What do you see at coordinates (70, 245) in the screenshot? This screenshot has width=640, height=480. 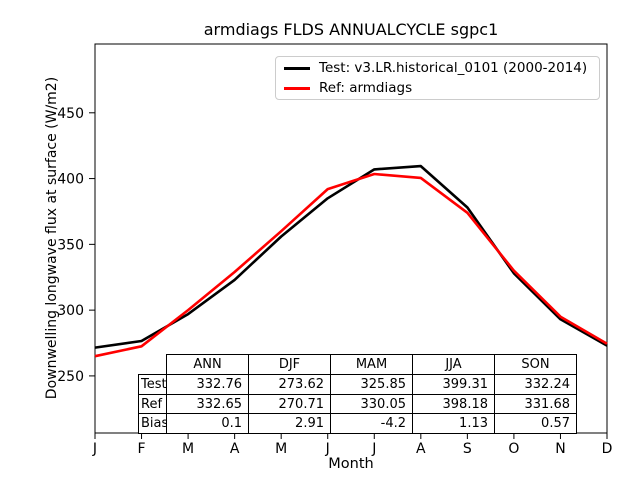 I see `y-tick-label: 350` at bounding box center [70, 245].